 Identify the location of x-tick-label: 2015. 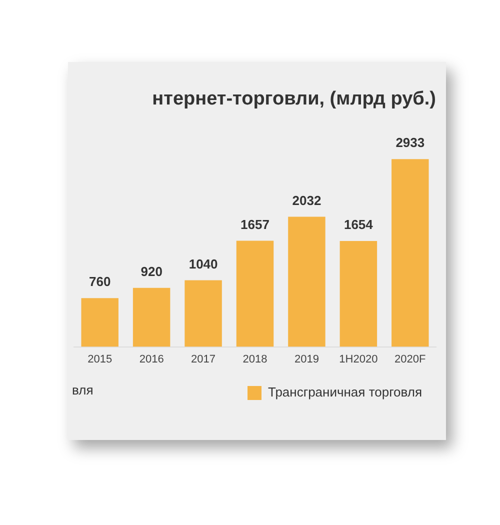
(100, 359).